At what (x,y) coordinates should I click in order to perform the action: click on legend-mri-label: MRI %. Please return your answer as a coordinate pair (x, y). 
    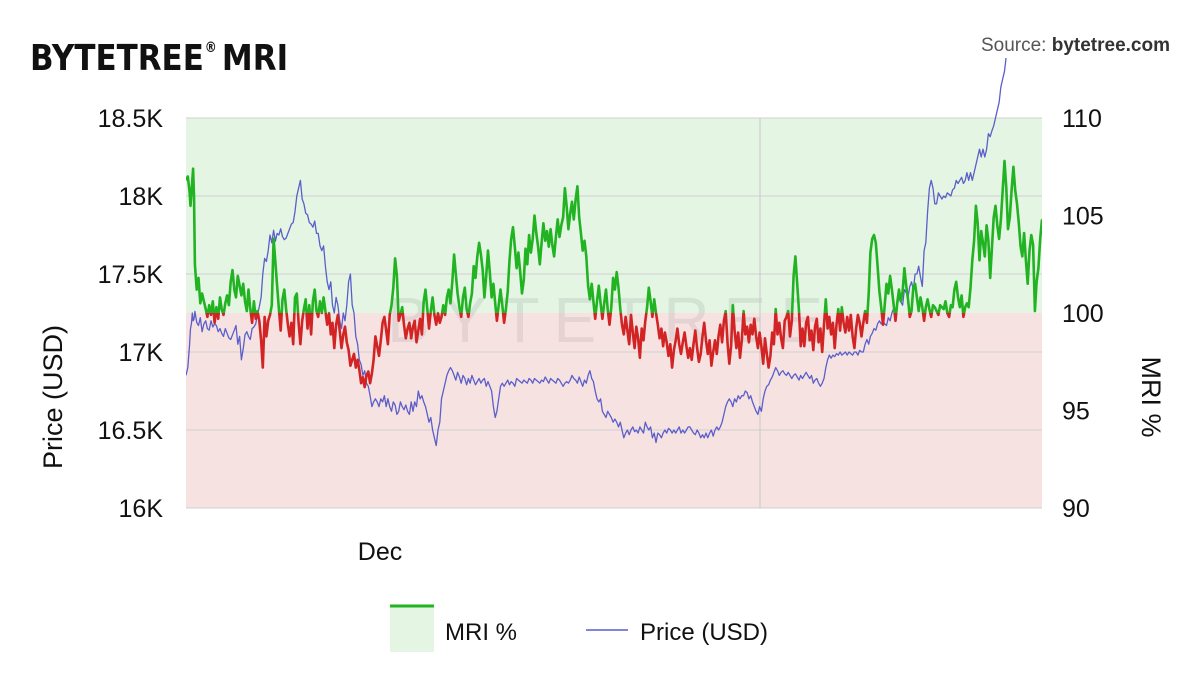
    Looking at the image, I should click on (481, 632).